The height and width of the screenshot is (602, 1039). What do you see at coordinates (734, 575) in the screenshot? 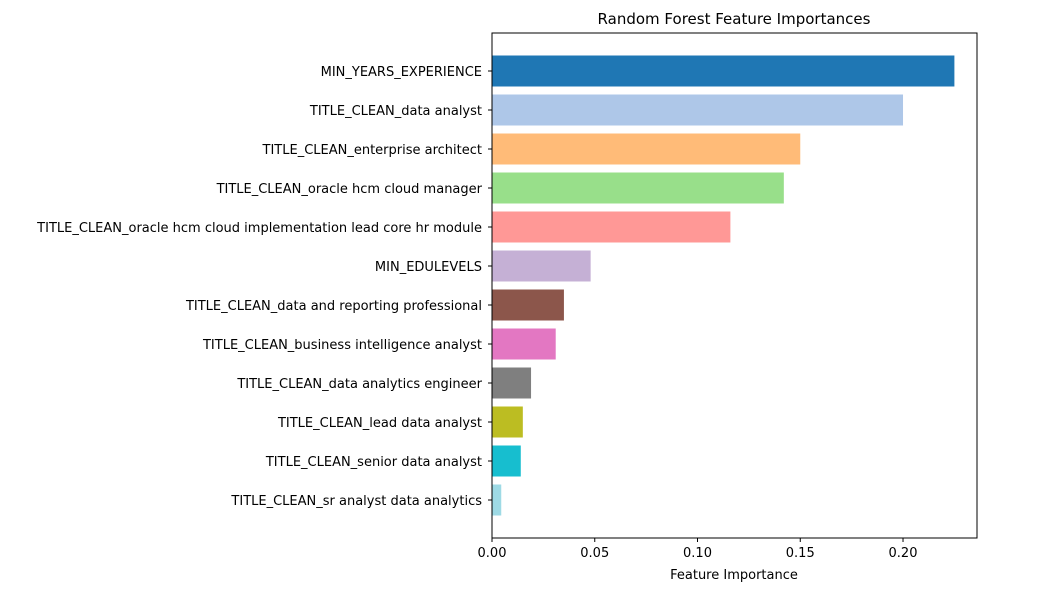
I see `x-axis-label: Feature Importance` at bounding box center [734, 575].